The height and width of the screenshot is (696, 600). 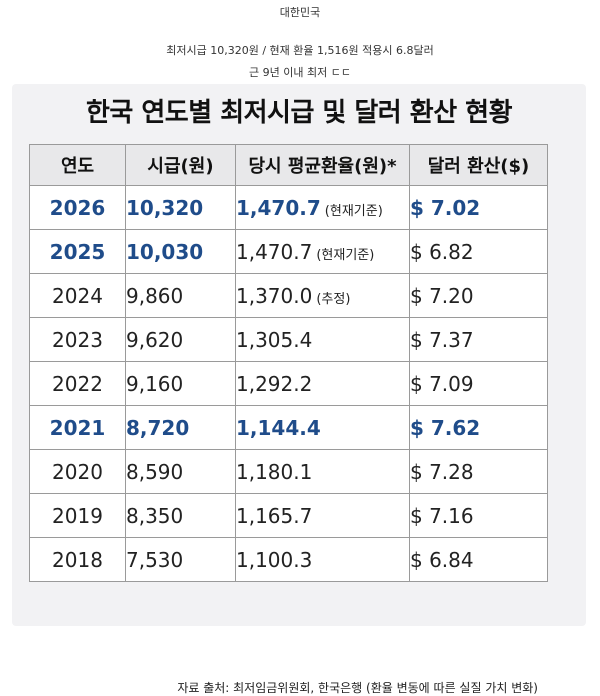 What do you see at coordinates (478, 339) in the screenshot?
I see `cell-usd: $ 7.37` at bounding box center [478, 339].